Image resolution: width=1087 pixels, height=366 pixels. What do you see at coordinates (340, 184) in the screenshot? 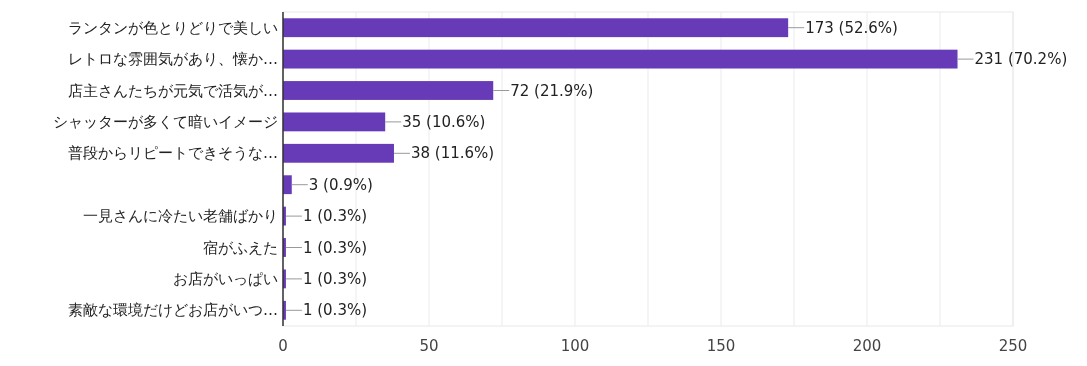
I see `data-label: 3 (0.9%)` at bounding box center [340, 184].